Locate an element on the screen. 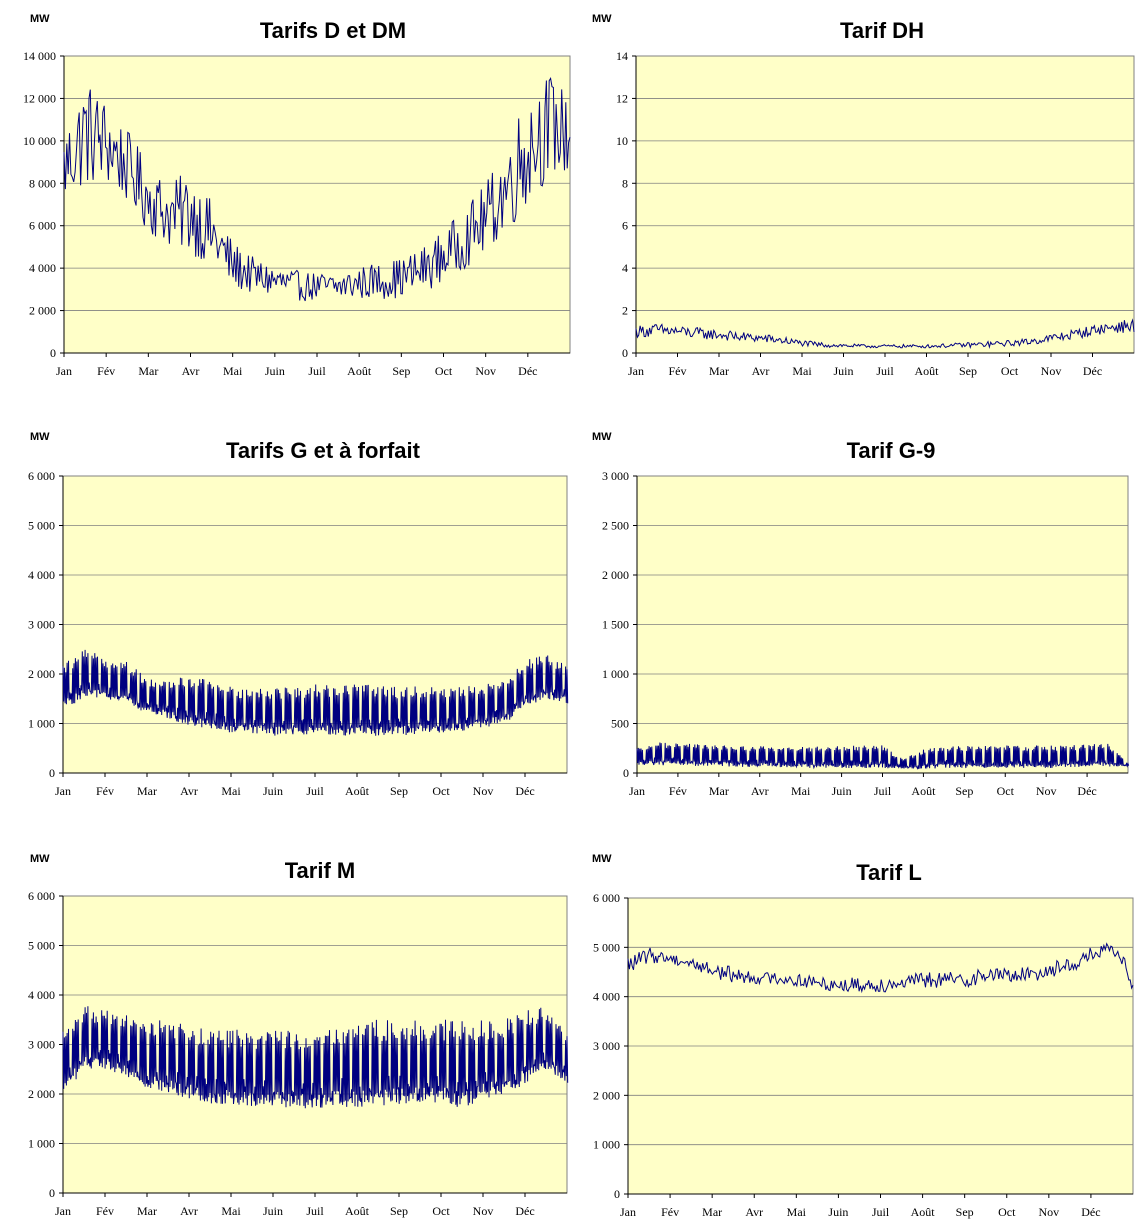 The height and width of the screenshot is (1223, 1135). chart-title: Tarifs G et à forfait is located at coordinates (323, 450).